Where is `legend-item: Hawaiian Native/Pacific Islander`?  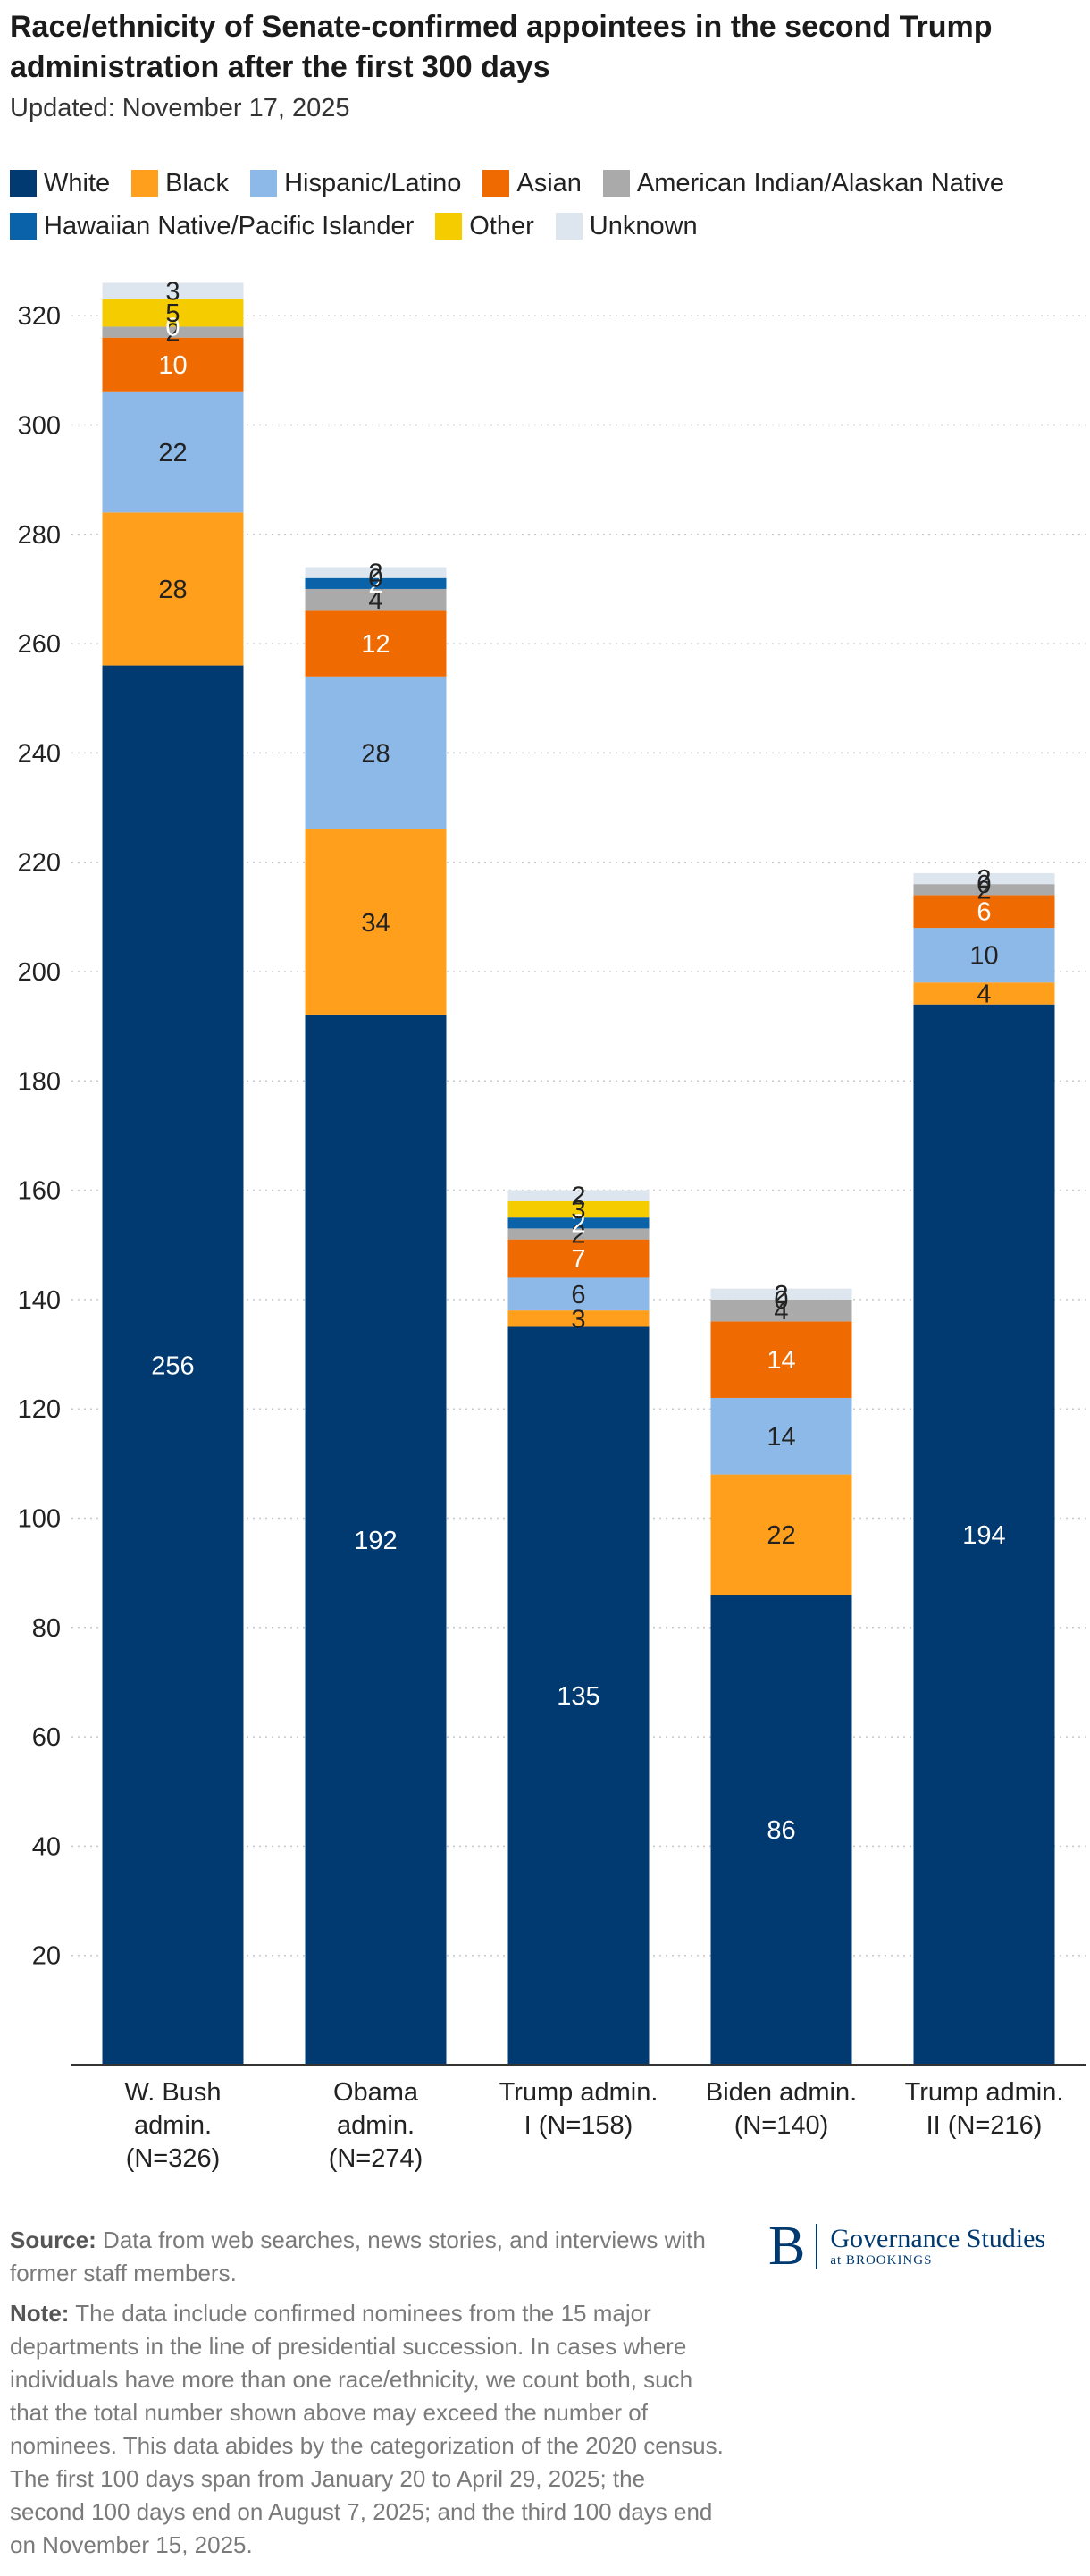
legend-item: Hawaiian Native/Pacific Islander is located at coordinates (212, 226).